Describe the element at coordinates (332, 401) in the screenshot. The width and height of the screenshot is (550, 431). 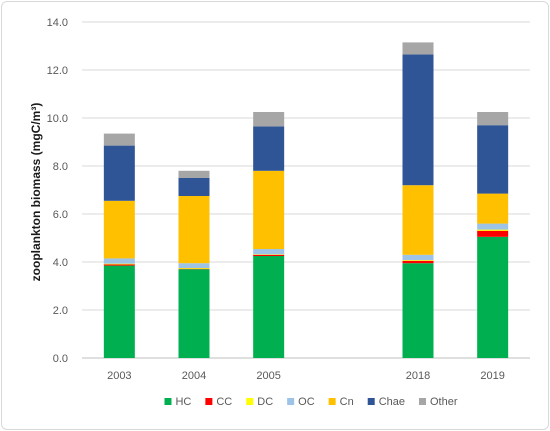
I see `legend-swatch-cn` at that location.